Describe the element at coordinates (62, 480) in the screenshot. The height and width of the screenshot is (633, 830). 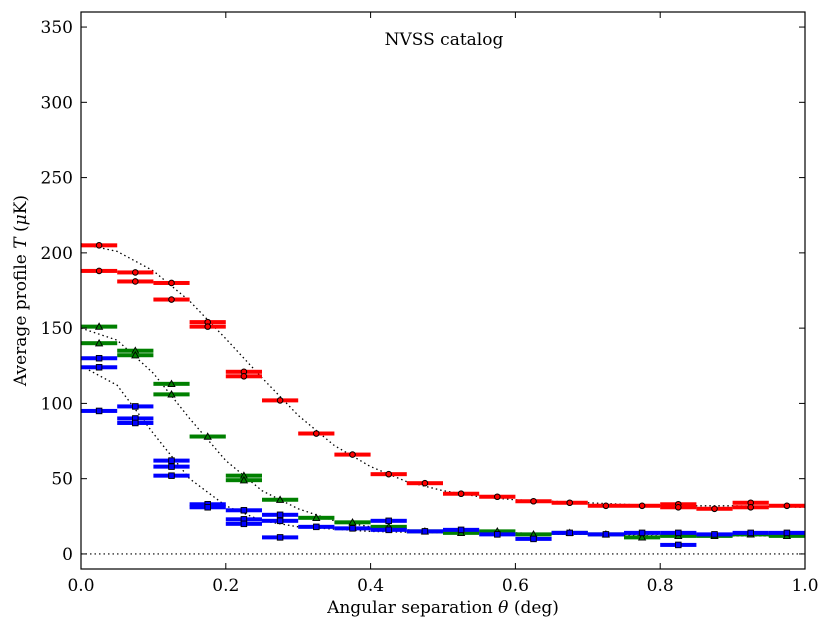
I see `y-tick-label: 50` at that location.